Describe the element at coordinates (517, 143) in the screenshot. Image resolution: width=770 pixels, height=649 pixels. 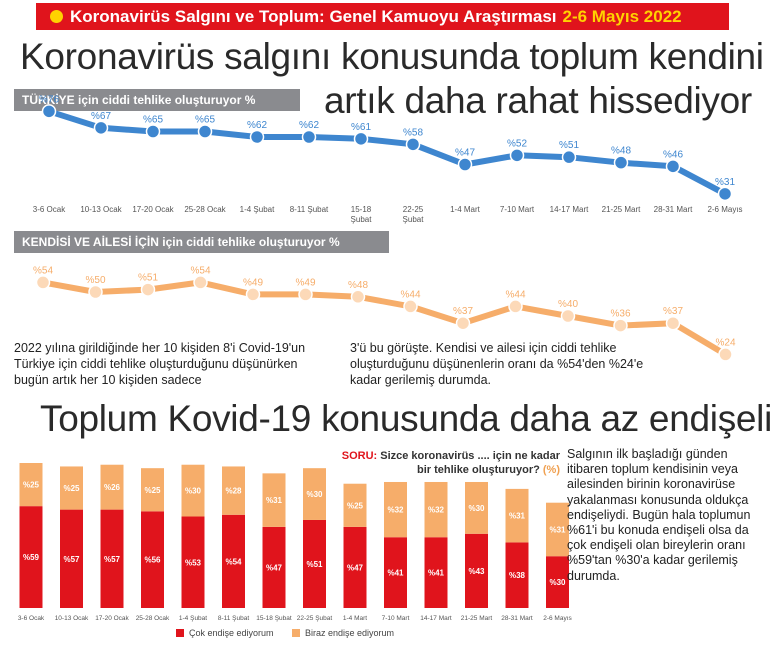
I see `turkey-point-label: %52` at that location.